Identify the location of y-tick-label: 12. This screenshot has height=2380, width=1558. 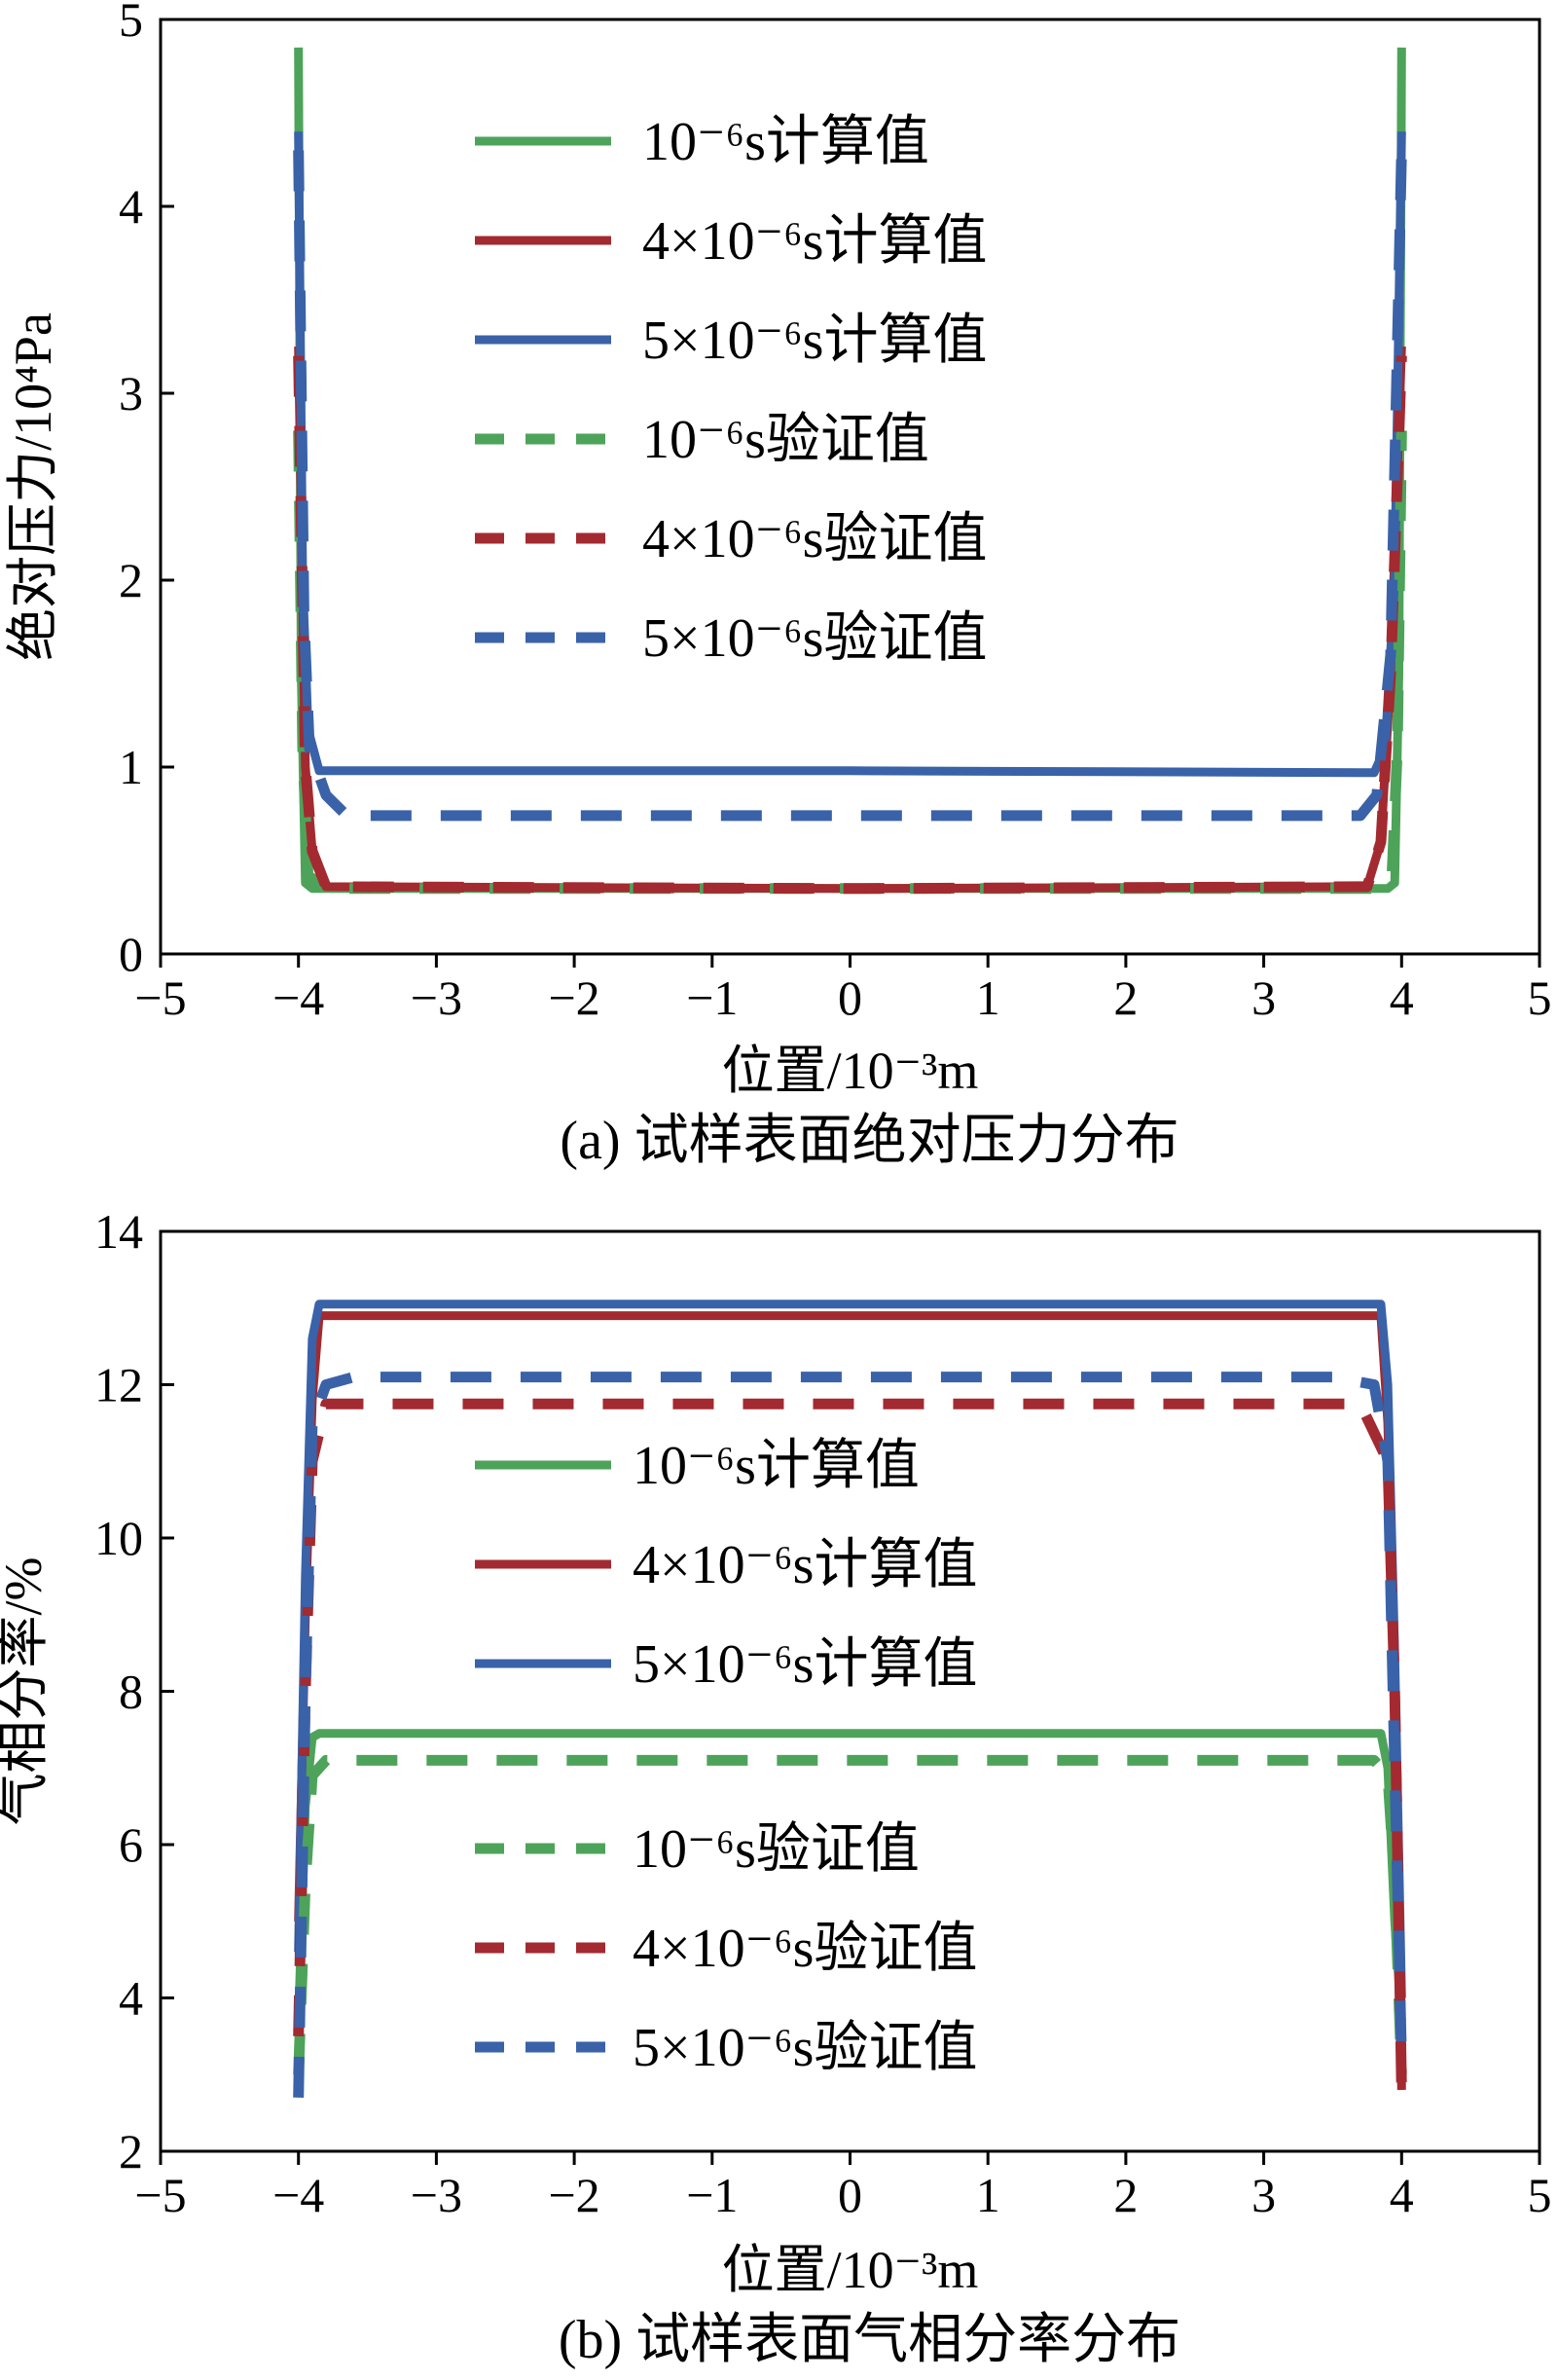
(119, 1385).